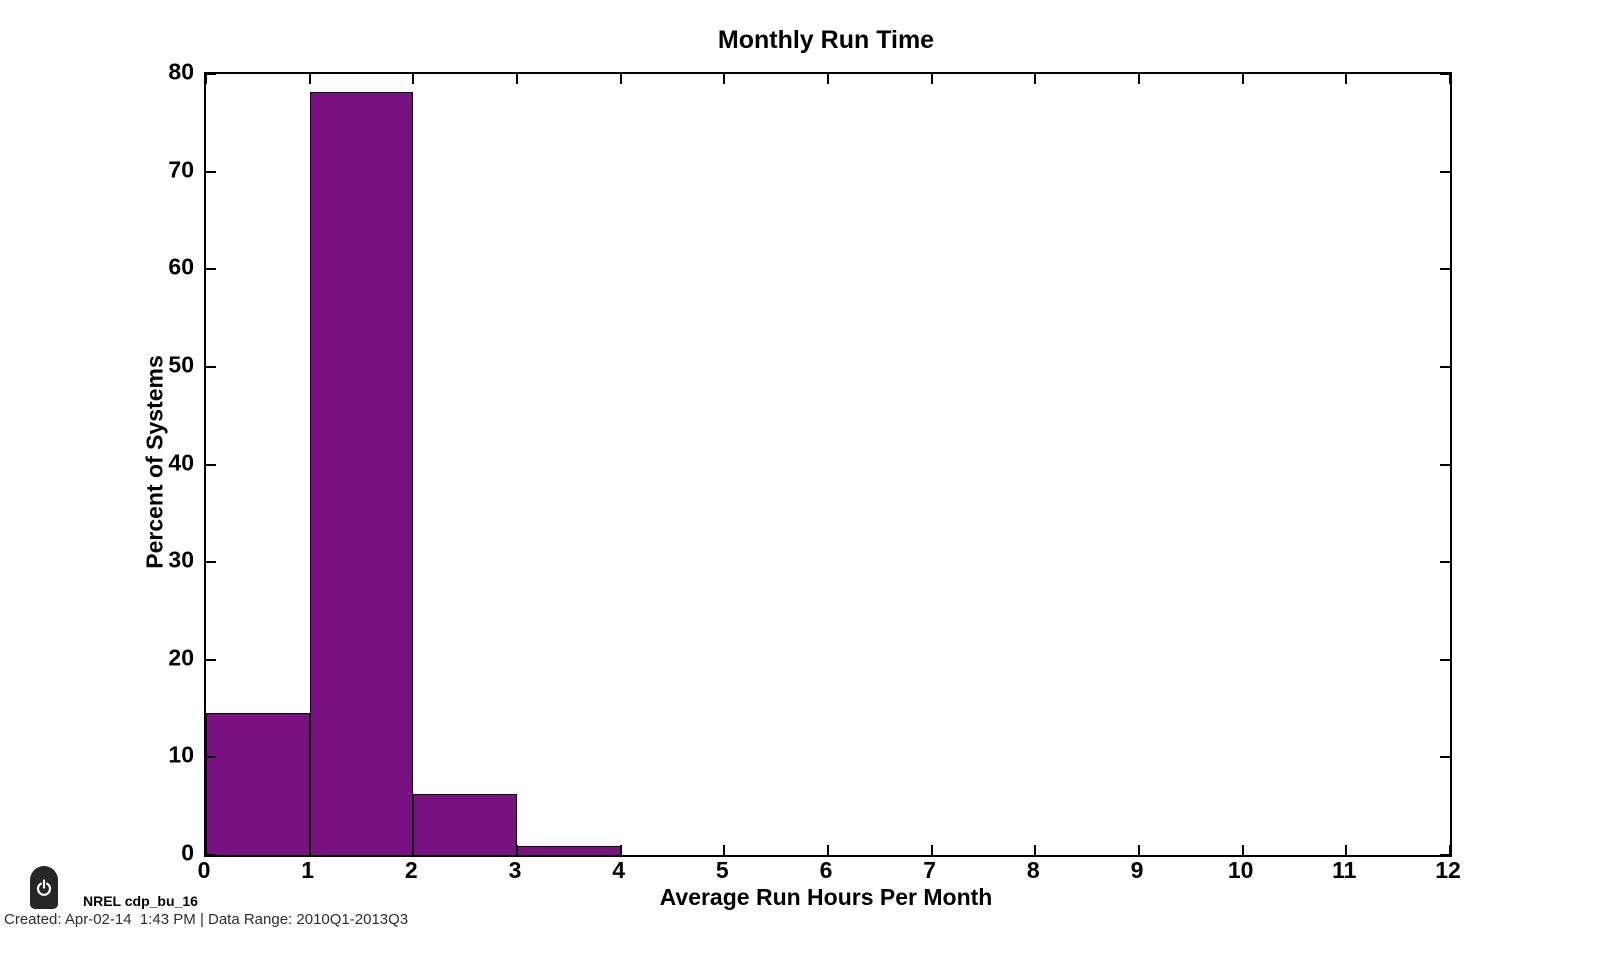 Image resolution: width=1599 pixels, height=960 pixels. Describe the element at coordinates (1033, 870) in the screenshot. I see `x-tick-label: 8` at that location.